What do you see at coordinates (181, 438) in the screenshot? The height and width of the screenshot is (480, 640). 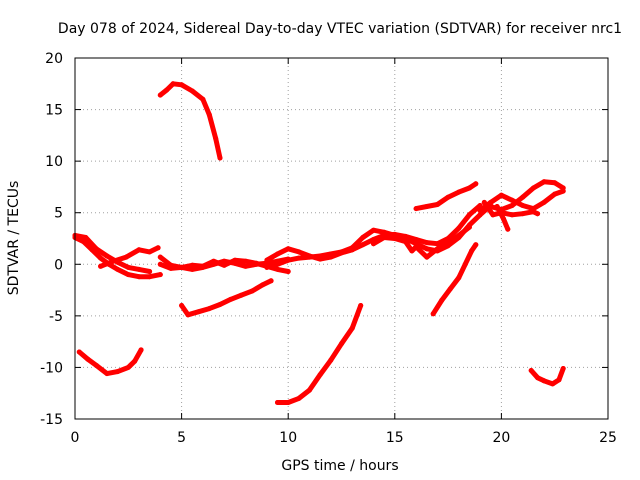 I see `x-tick-label: 5` at bounding box center [181, 438].